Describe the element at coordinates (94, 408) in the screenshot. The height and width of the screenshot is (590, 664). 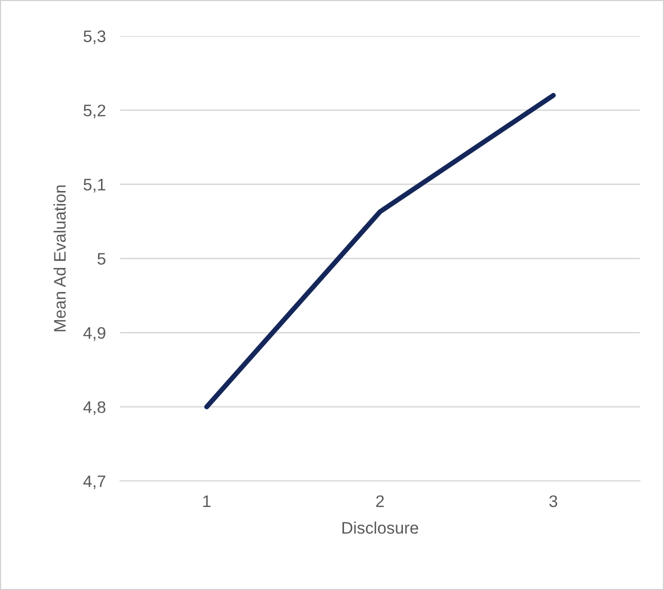
I see `y-tick-label: 4,8` at that location.